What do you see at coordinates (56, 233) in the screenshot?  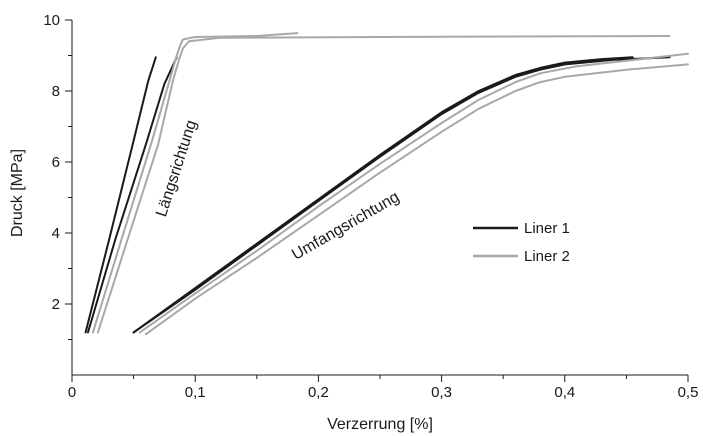 I see `y-tick-label: 4` at bounding box center [56, 233].